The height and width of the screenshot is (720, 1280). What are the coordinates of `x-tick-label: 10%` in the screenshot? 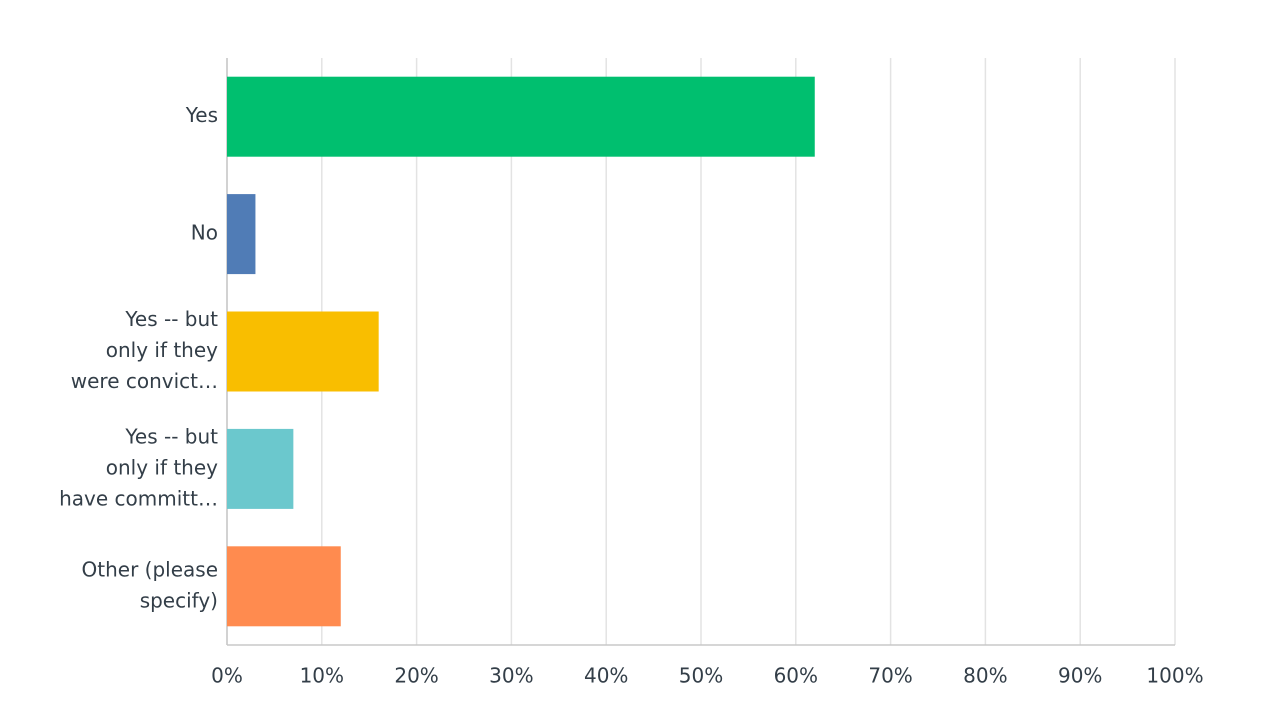 It's located at (322, 676).